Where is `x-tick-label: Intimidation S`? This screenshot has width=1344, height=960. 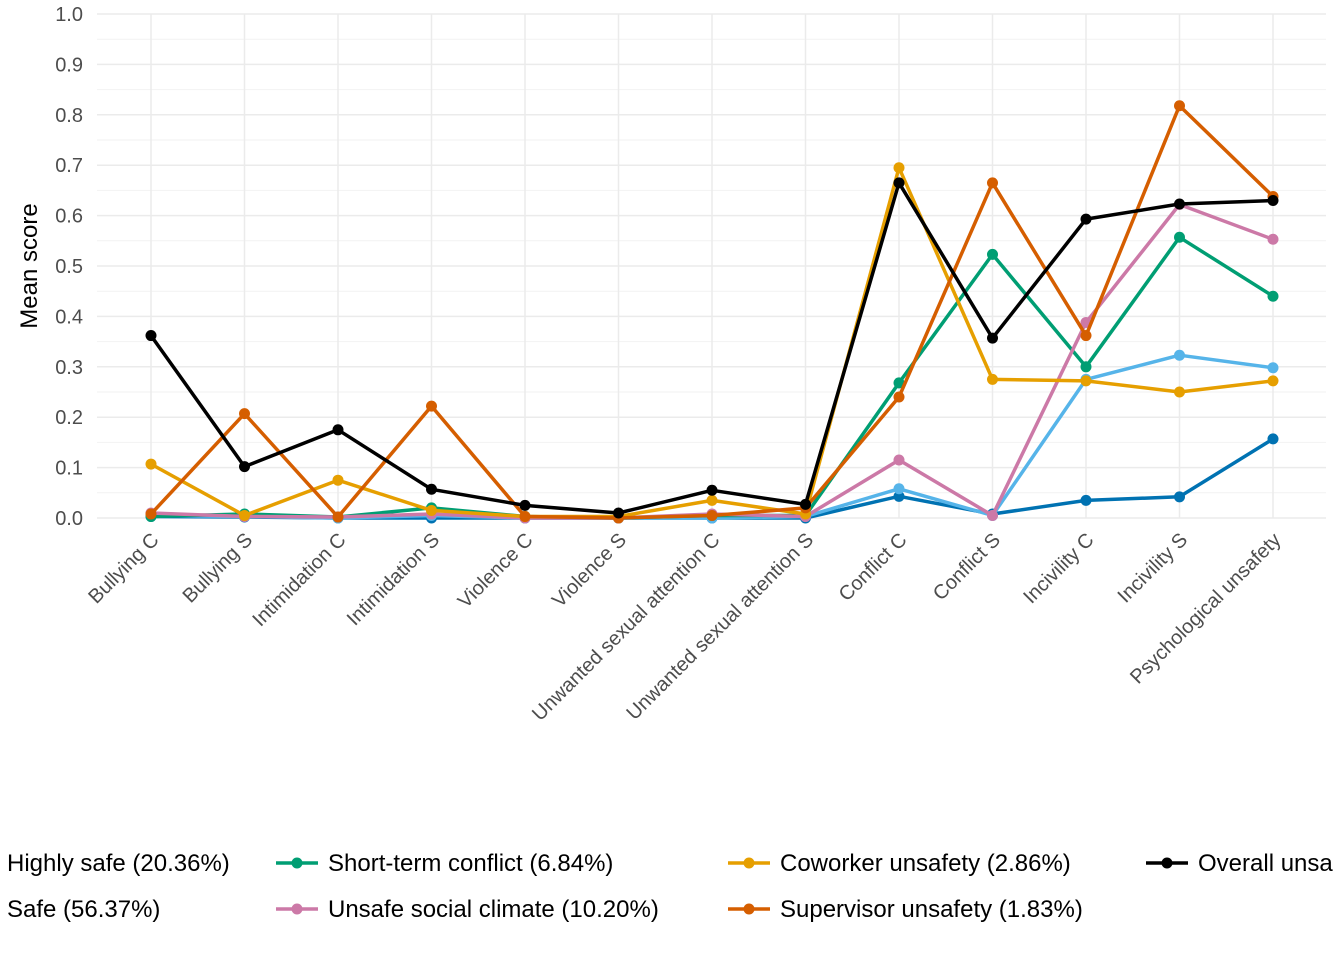
x-tick-label: Intimidation S is located at coordinates (393, 579).